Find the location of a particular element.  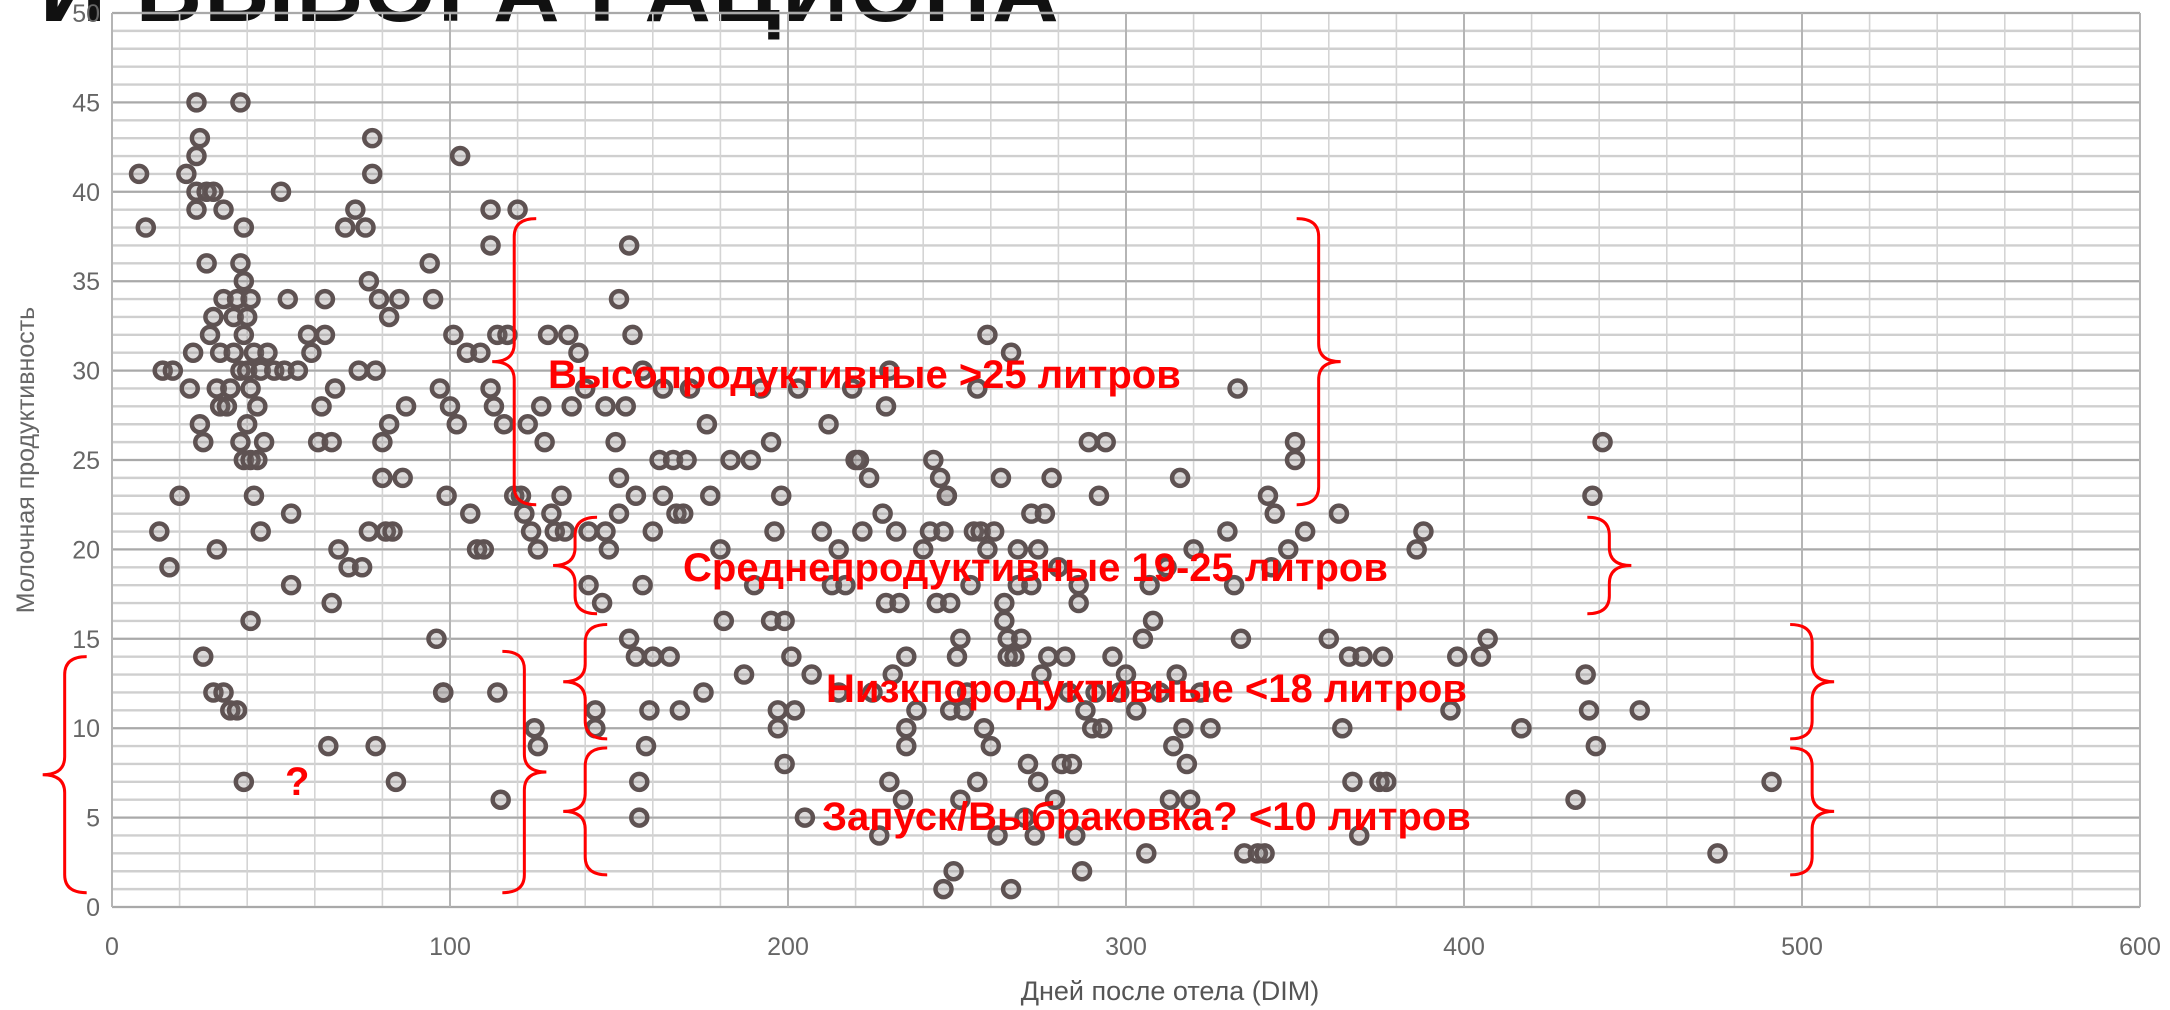

y-tick-labels: 0 5 10 15 20 25 30 35 40 45 50 is located at coordinates (86, 461).